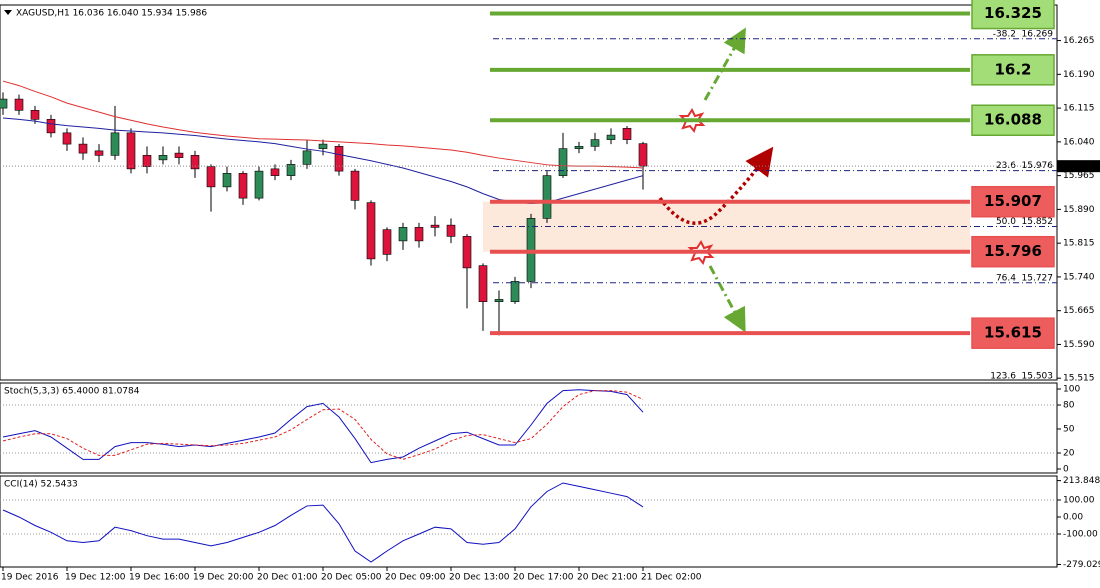 The image size is (1100, 588). I want to click on last-price-box, so click(1078, 166).